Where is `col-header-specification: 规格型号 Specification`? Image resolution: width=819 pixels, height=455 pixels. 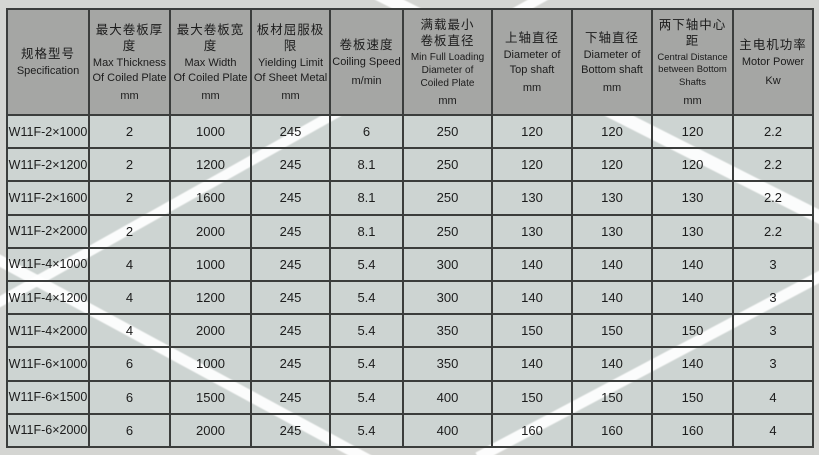 col-header-specification: 规格型号 Specification is located at coordinates (48, 62).